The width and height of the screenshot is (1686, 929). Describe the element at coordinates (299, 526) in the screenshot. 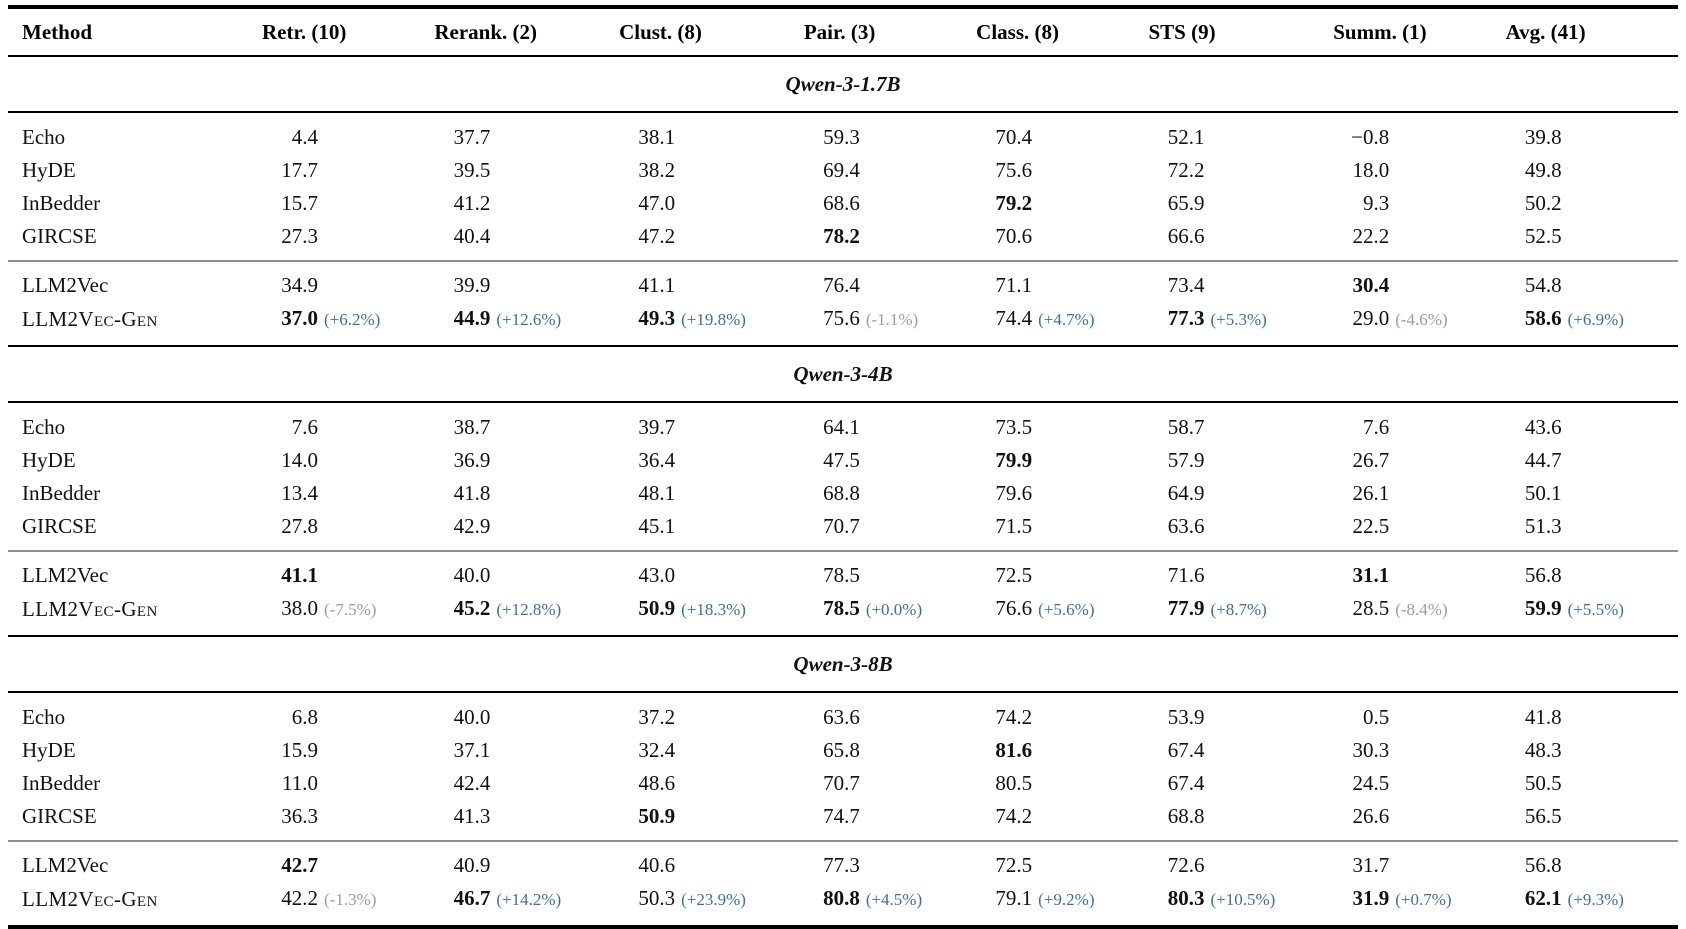

I see `metric-value: 27.8` at that location.